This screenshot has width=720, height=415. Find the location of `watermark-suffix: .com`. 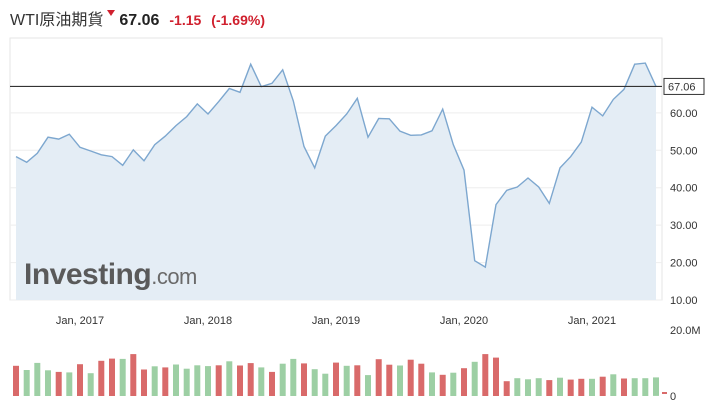

watermark-suffix: .com is located at coordinates (174, 276).